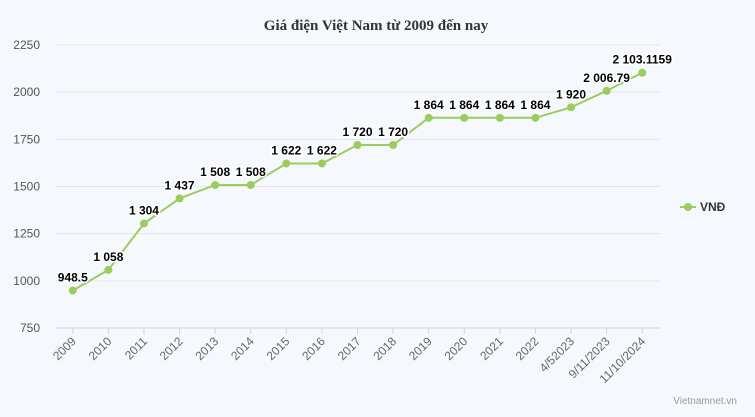 Image resolution: width=755 pixels, height=417 pixels. Describe the element at coordinates (384, 348) in the screenshot. I see `x-tick-label: 2018` at that location.